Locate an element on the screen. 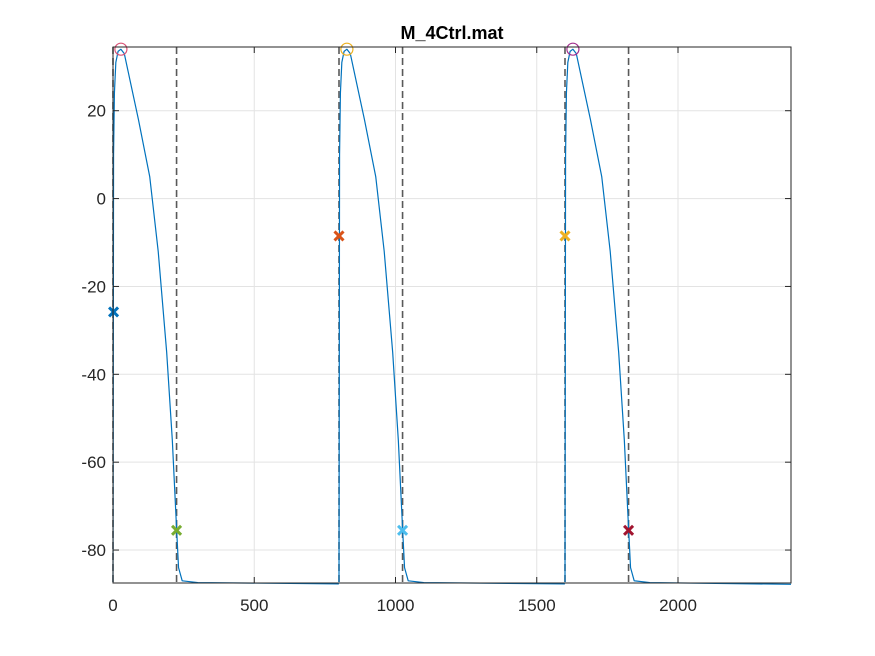  y-tick-label: 0 is located at coordinates (101, 199).